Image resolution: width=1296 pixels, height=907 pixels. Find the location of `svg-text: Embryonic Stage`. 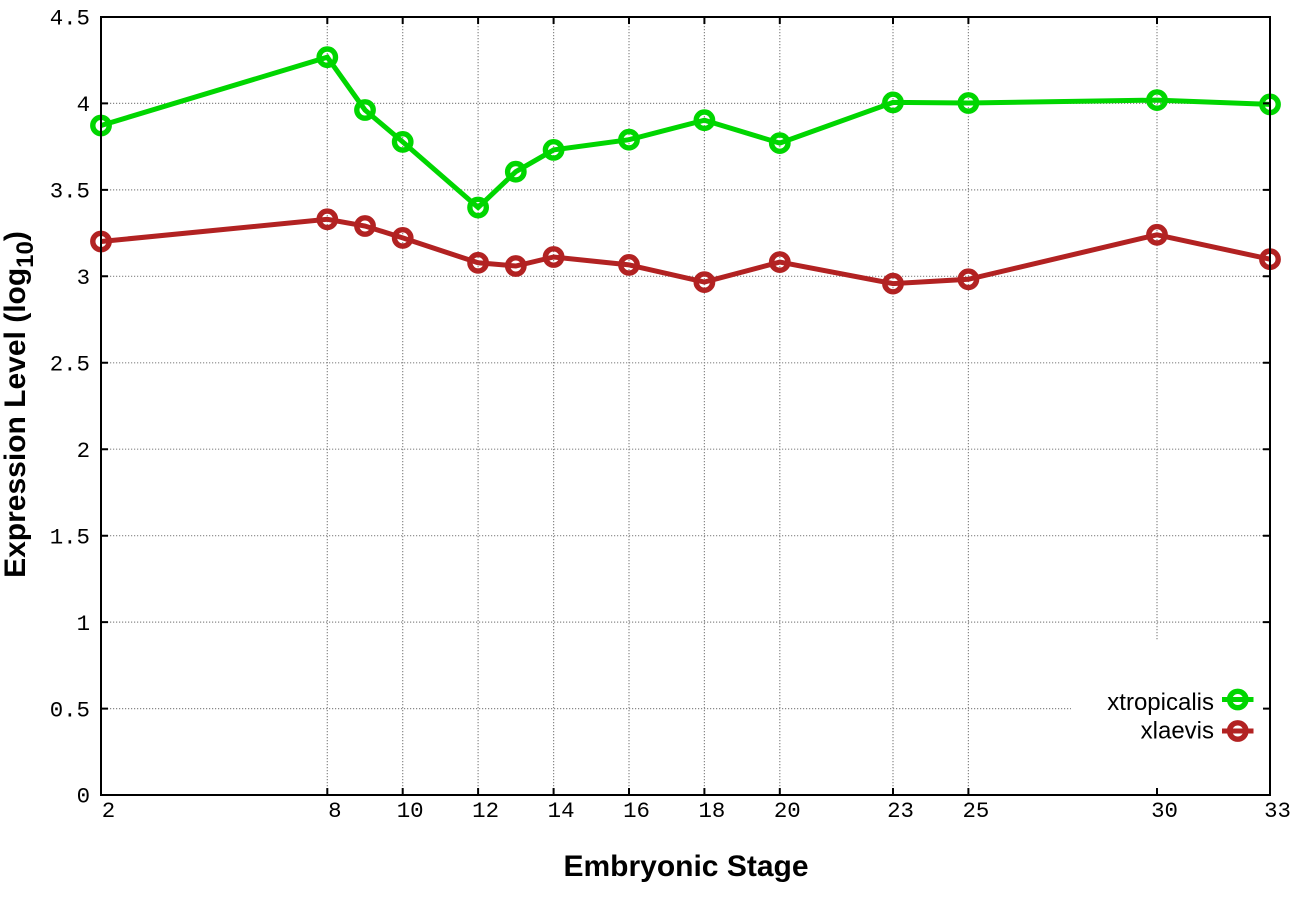

svg-text: Embryonic Stage is located at coordinates (685, 866).